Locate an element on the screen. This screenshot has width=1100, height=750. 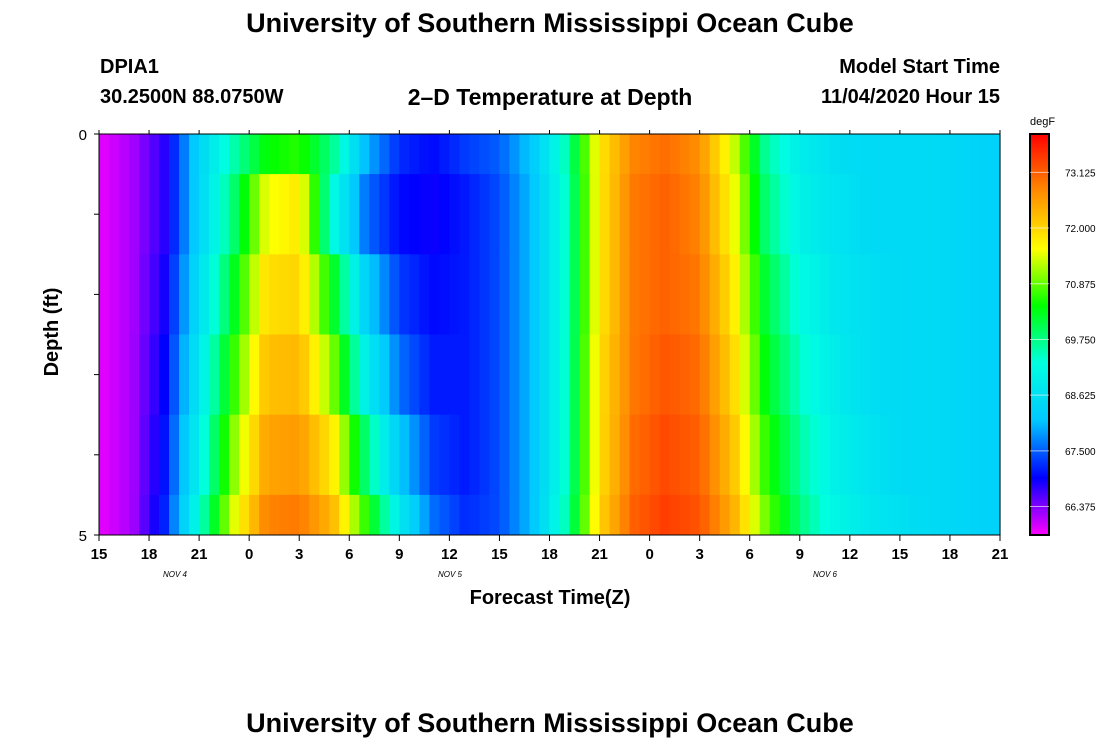
date-label: NOV 5 is located at coordinates (450, 574).